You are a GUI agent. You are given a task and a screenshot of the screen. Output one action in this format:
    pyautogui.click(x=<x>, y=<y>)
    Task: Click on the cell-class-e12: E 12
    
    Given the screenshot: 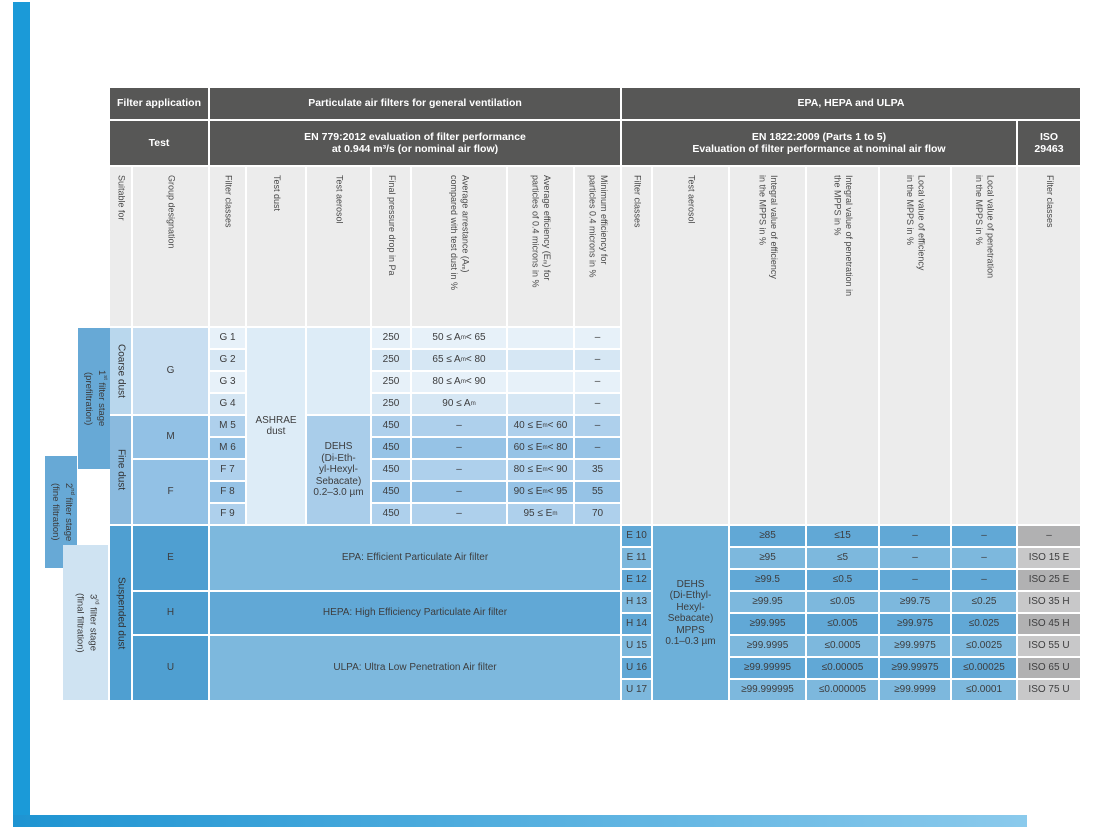 What is the action you would take?
    pyautogui.click(x=636, y=580)
    